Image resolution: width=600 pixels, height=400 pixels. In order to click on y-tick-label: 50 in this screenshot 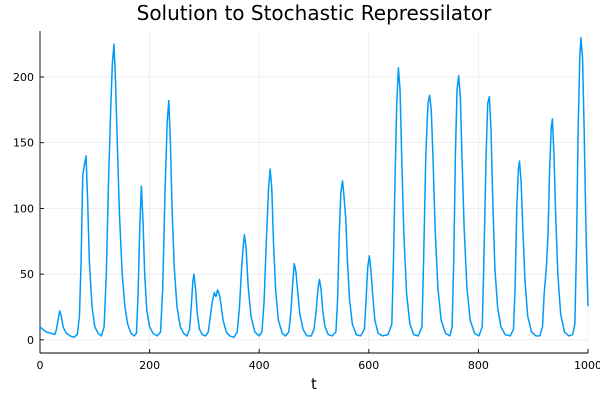, I will do `click(27, 274)`.